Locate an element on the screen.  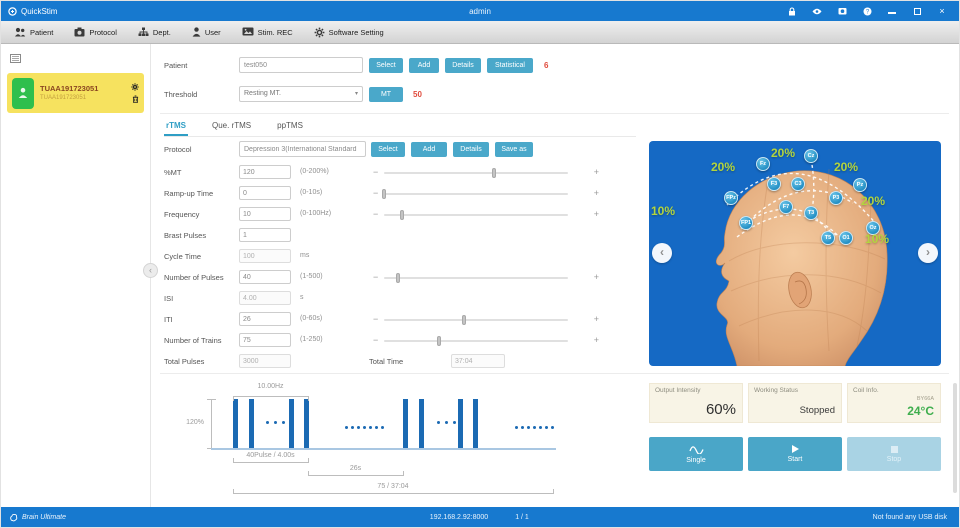
param-row: Number of Trains (1-250) − + is located at coordinates (384, 341).